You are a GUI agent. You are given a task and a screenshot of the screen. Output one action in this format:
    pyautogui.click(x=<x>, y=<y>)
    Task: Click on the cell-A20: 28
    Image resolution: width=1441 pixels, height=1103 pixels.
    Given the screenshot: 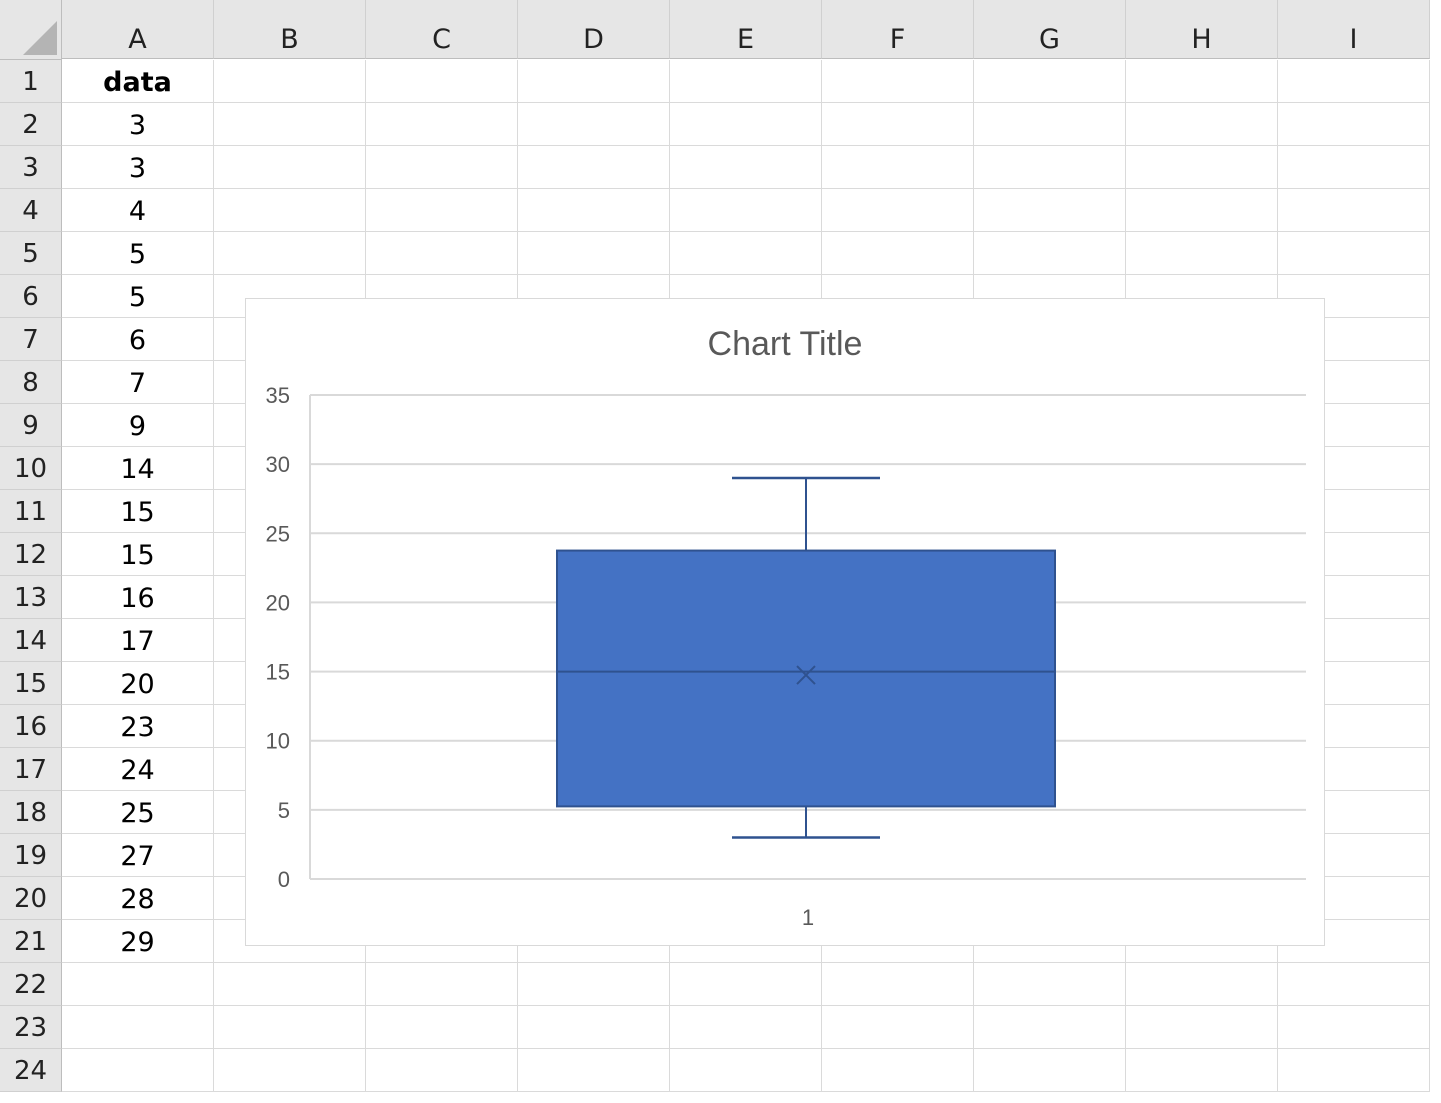 What is the action you would take?
    pyautogui.click(x=138, y=898)
    